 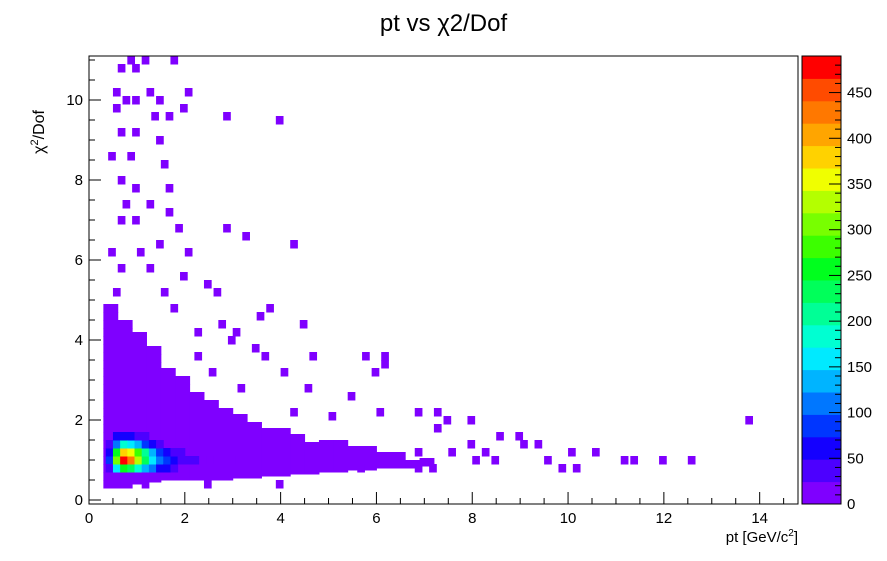 I want to click on palette-tick-label: 450, so click(x=859, y=93).